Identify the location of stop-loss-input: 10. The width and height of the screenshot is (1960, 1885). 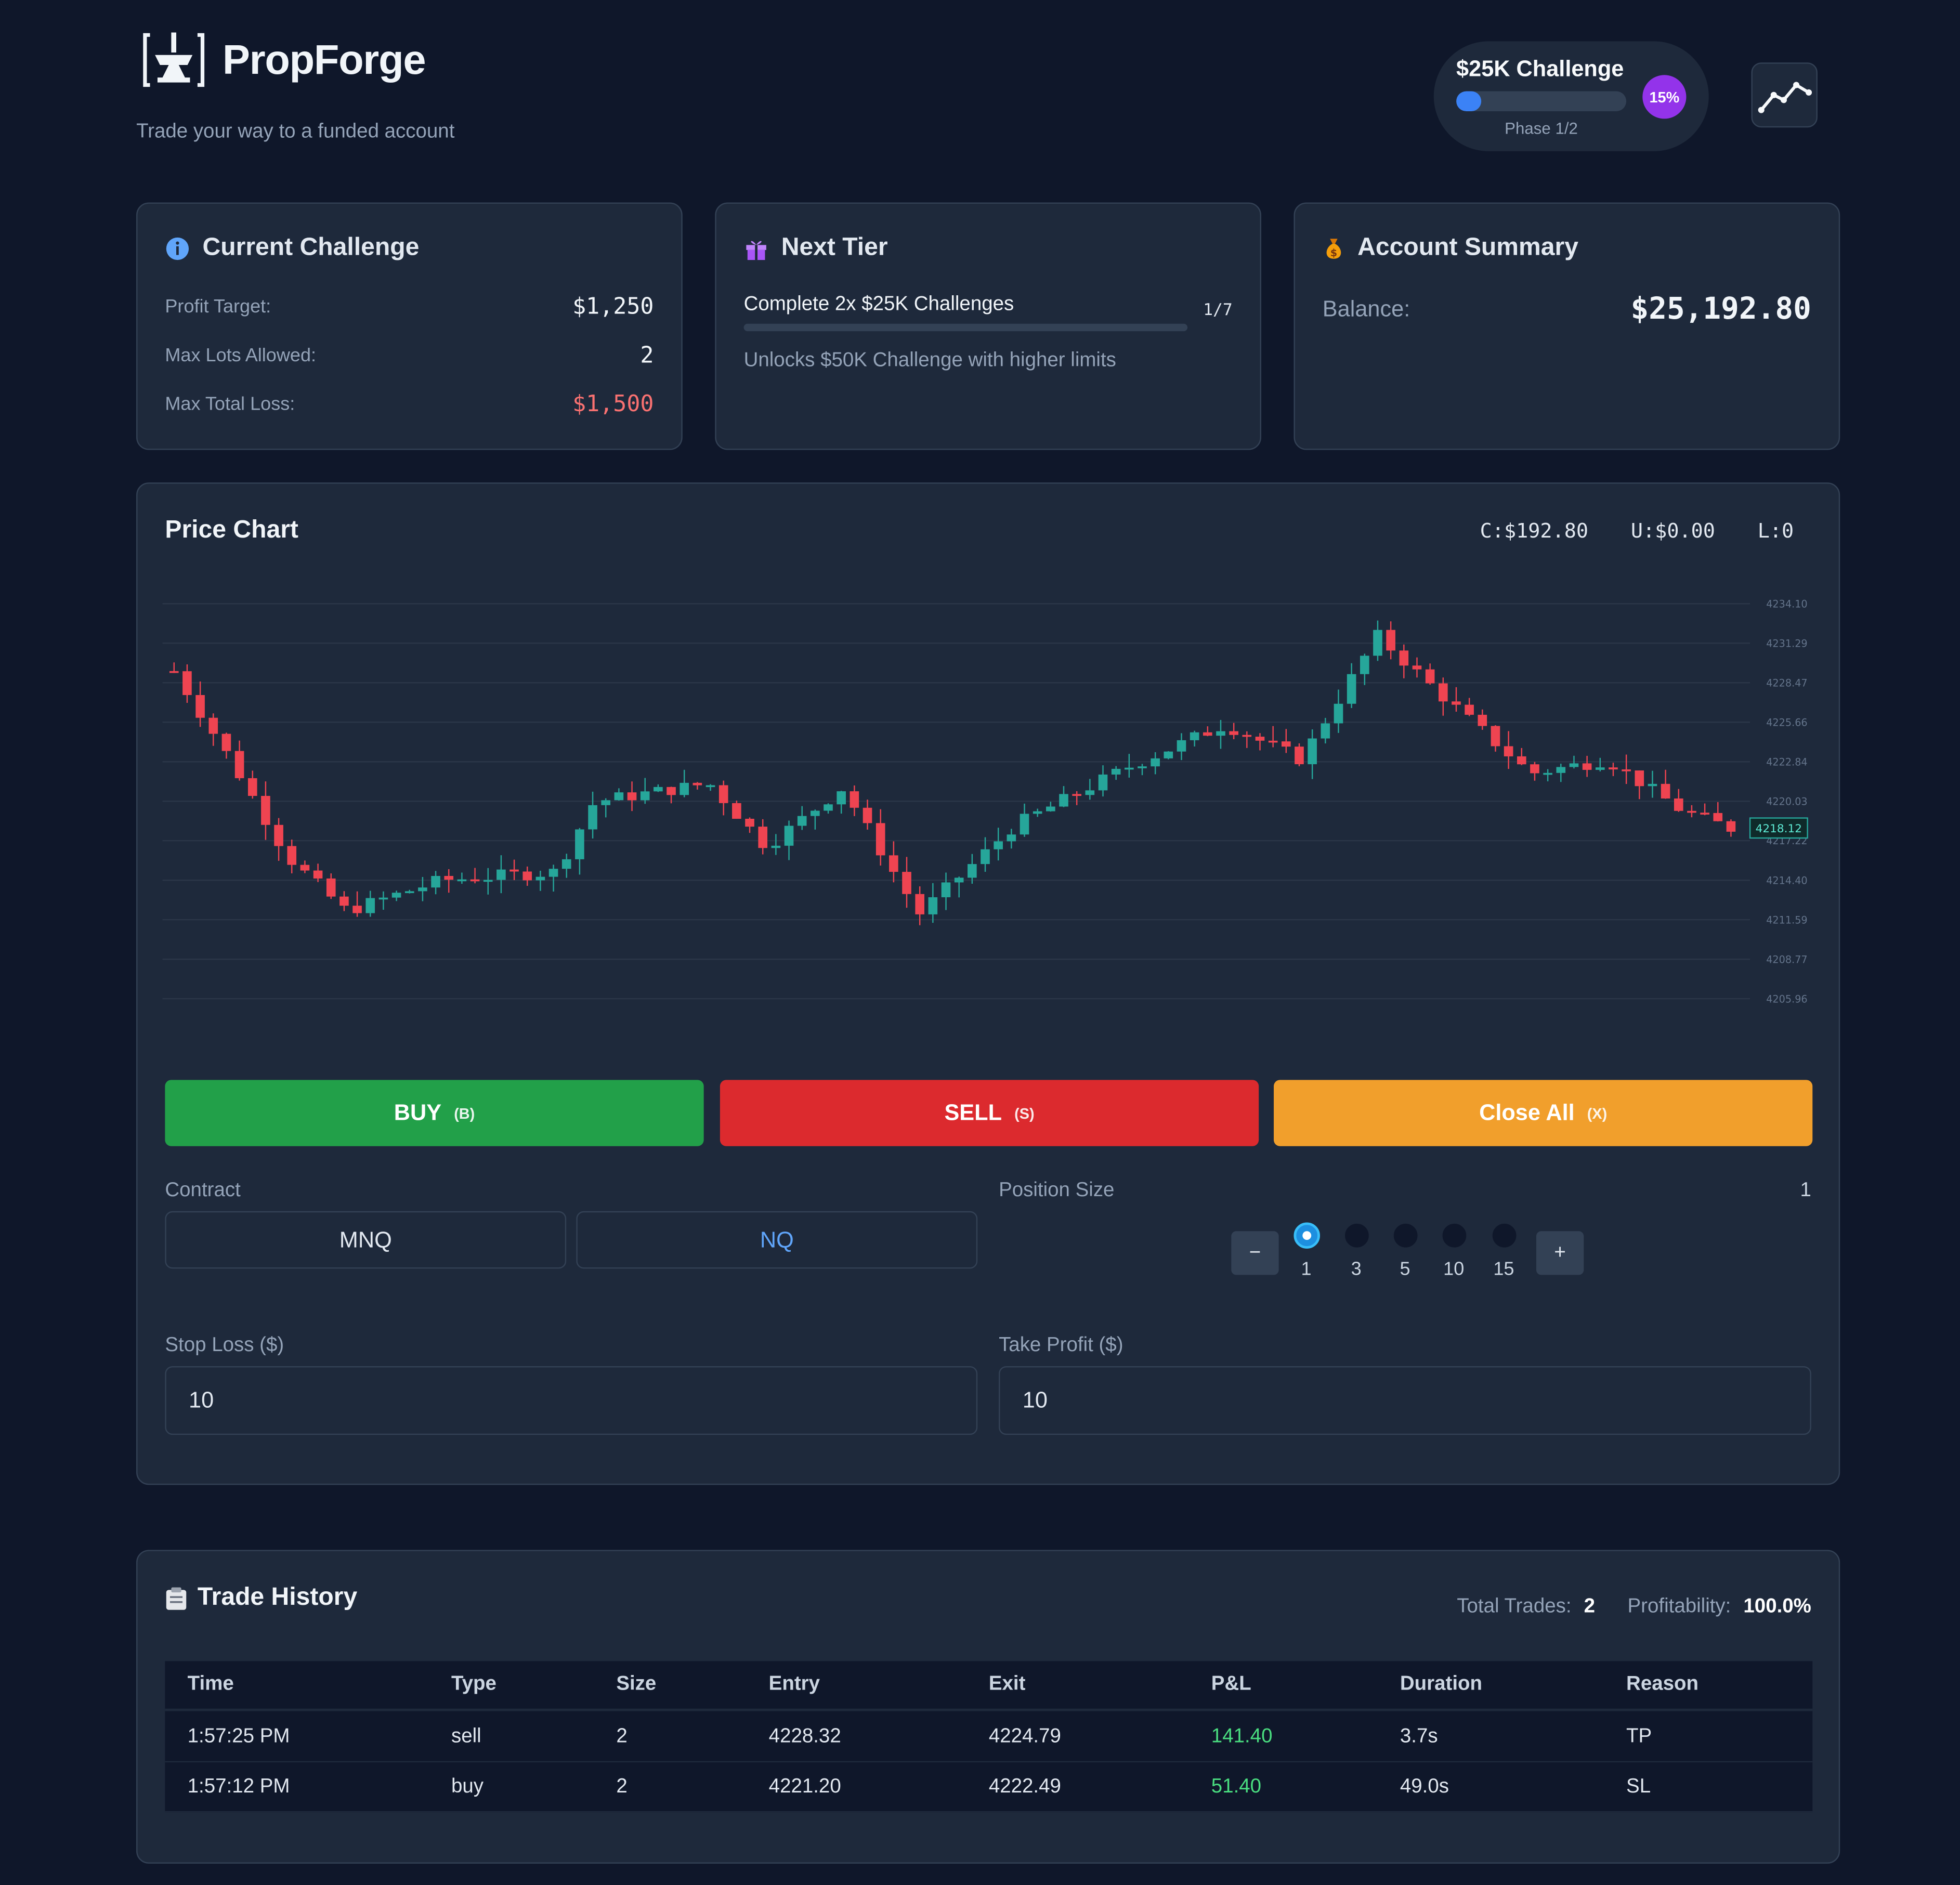
(571, 1400).